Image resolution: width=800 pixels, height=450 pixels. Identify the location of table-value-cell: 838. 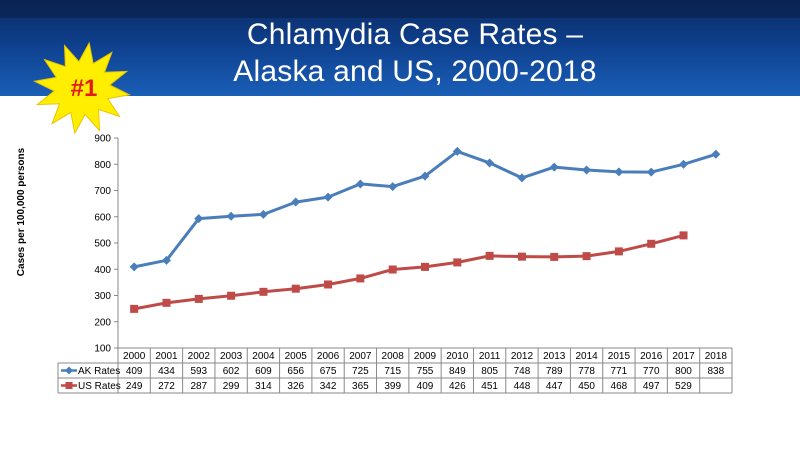
(715, 371).